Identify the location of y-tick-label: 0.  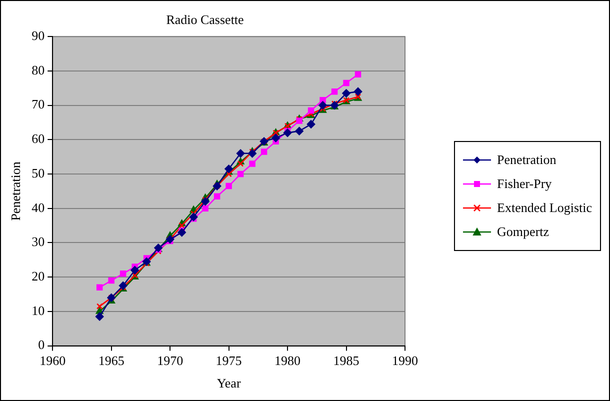
(41, 344).